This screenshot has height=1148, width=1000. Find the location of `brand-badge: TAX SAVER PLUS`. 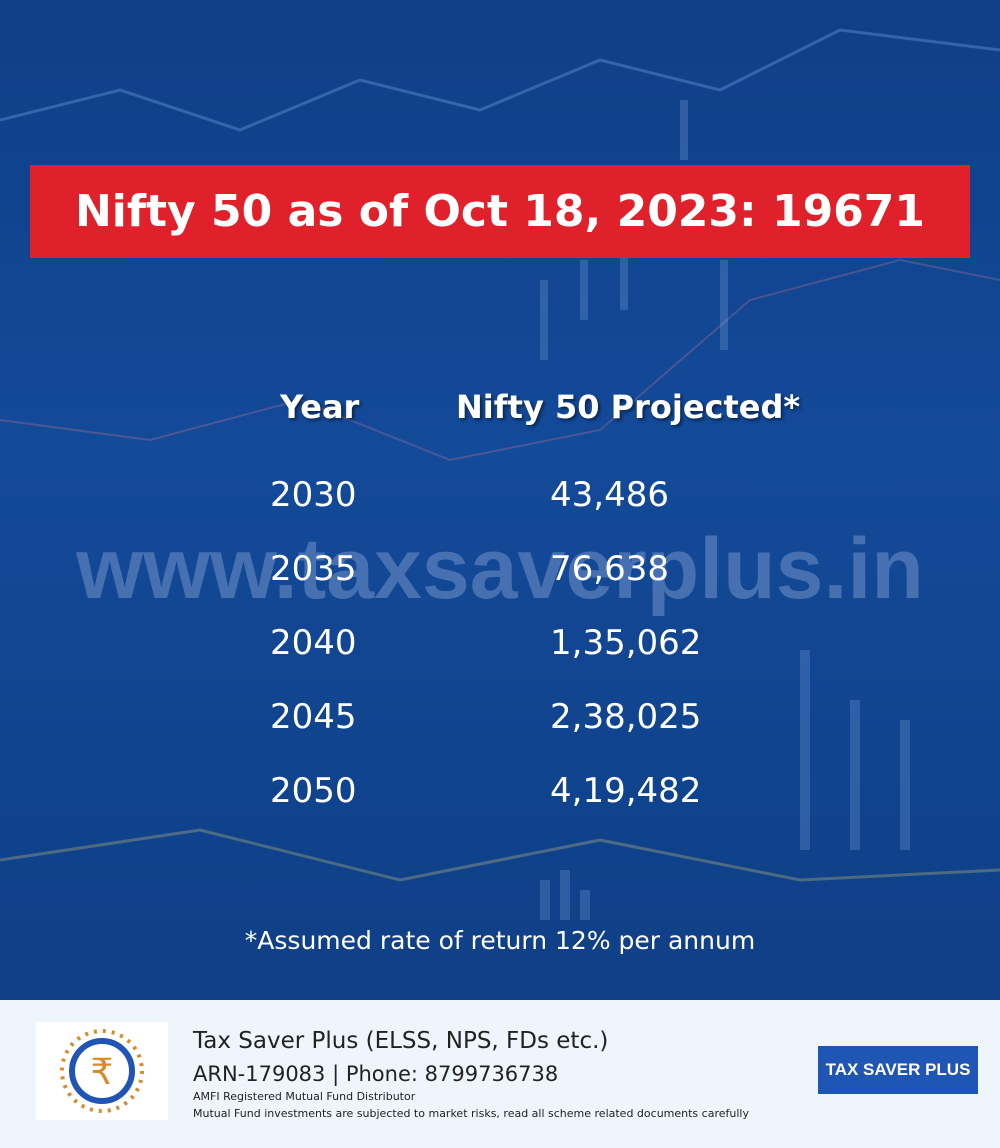

brand-badge: TAX SAVER PLUS is located at coordinates (898, 1070).